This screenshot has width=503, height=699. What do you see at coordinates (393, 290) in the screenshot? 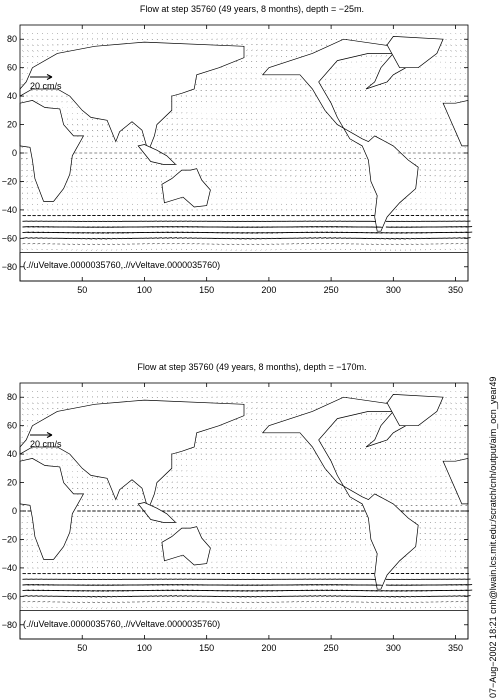
I see `x-tick-label: 300` at bounding box center [393, 290].